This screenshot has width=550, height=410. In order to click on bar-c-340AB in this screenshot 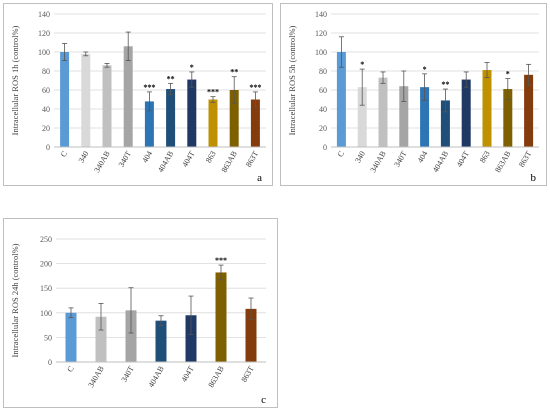, I will do `click(101, 339)`.